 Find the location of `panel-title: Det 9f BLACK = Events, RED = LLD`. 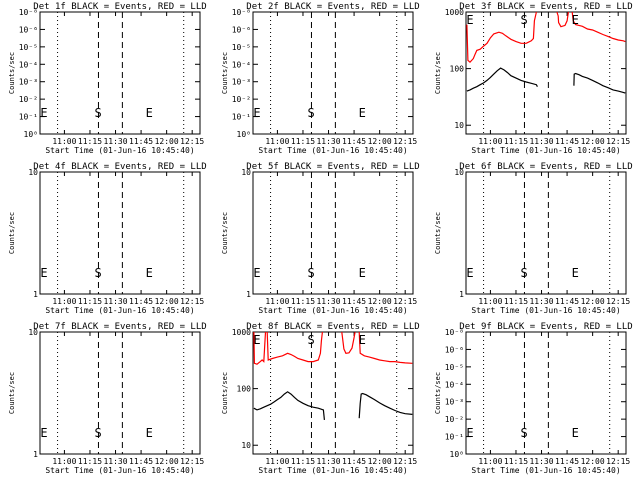

panel-title: Det 9f BLACK = Events, RED = LLD is located at coordinates (545, 327).